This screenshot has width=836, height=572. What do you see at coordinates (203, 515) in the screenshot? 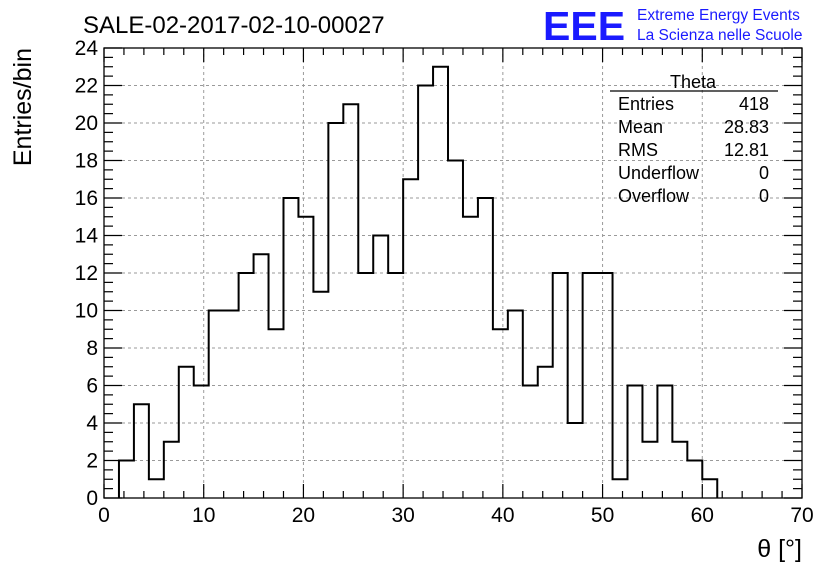
I see `x-tick-label: 10` at bounding box center [203, 515].